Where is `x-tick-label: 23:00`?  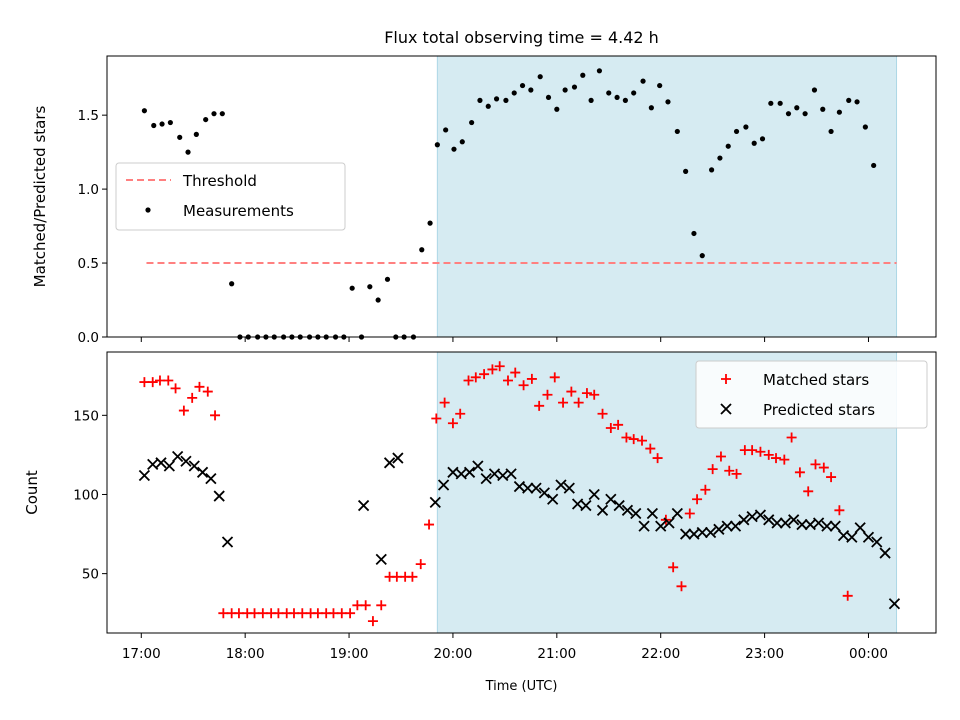 x-tick-label: 23:00 is located at coordinates (764, 654).